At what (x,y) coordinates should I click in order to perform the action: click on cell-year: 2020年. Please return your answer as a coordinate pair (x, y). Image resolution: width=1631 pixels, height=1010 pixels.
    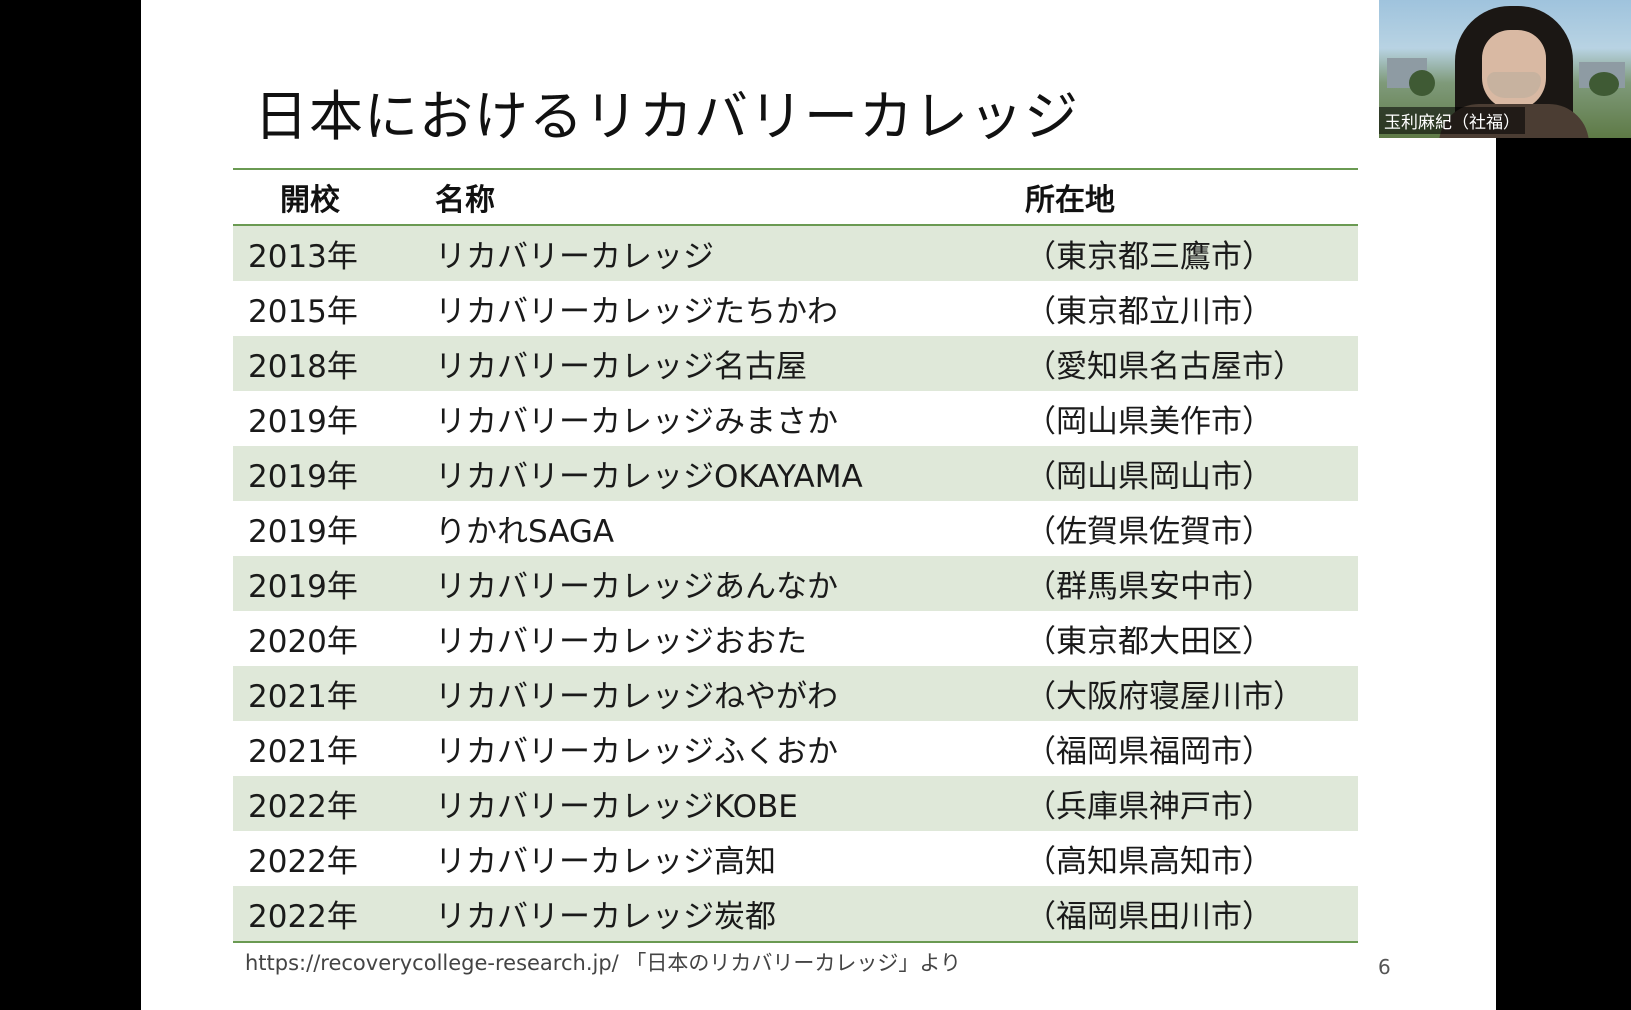
    Looking at the image, I should click on (334, 638).